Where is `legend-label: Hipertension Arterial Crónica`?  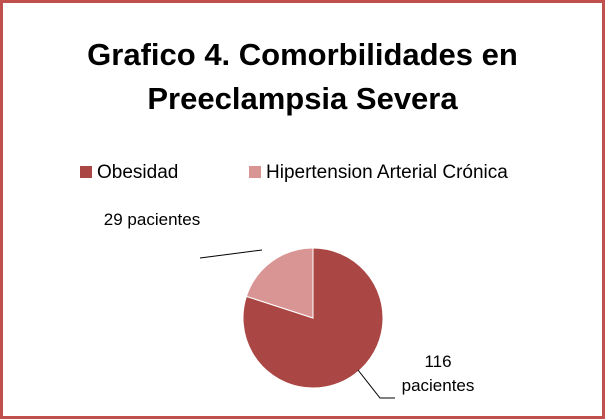 legend-label: Hipertension Arterial Crónica is located at coordinates (387, 172).